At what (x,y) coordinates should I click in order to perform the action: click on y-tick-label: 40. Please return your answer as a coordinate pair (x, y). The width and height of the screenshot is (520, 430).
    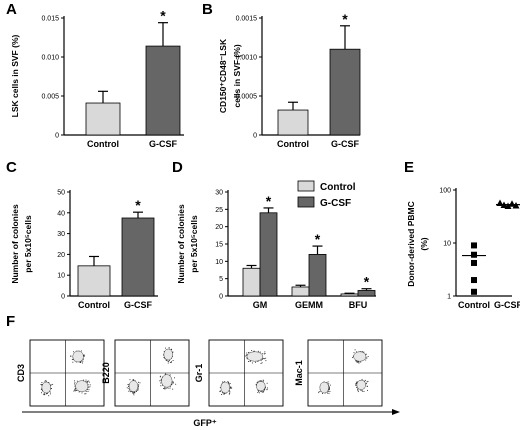
    Looking at the image, I should click on (61, 213).